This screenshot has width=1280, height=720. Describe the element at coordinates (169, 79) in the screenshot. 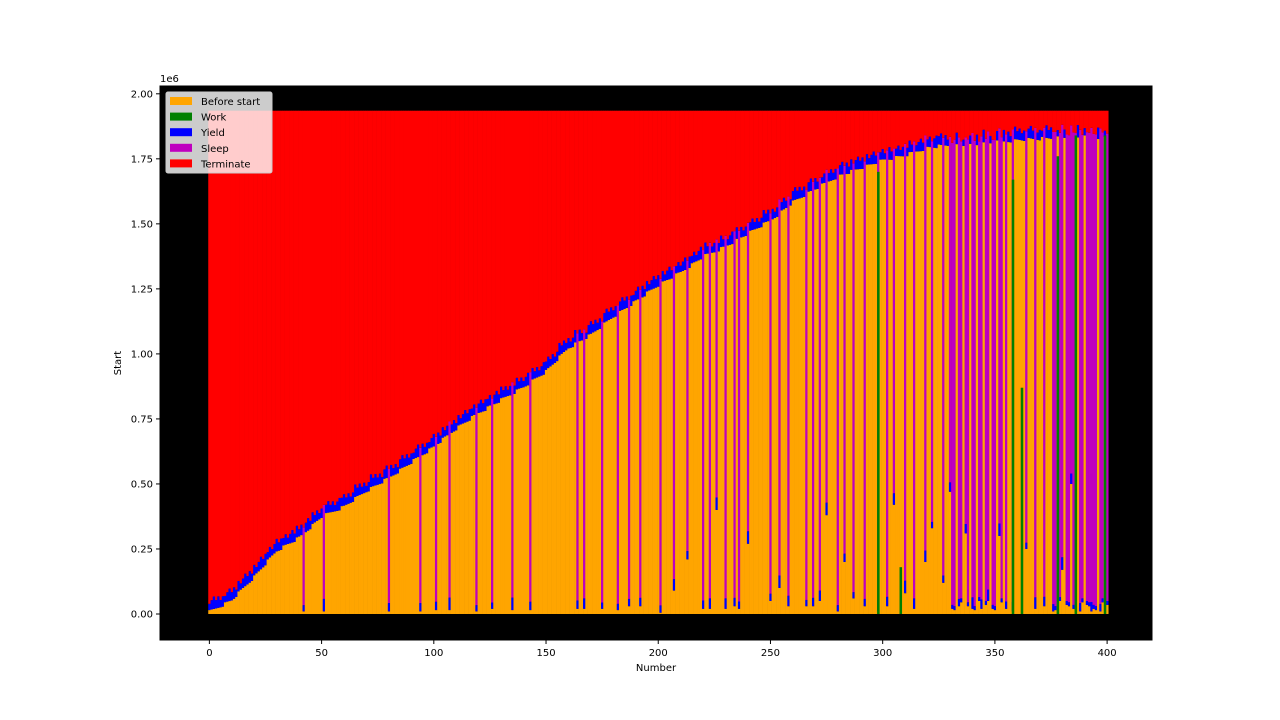

I see `y-axis-offset-text: 1e6` at that location.